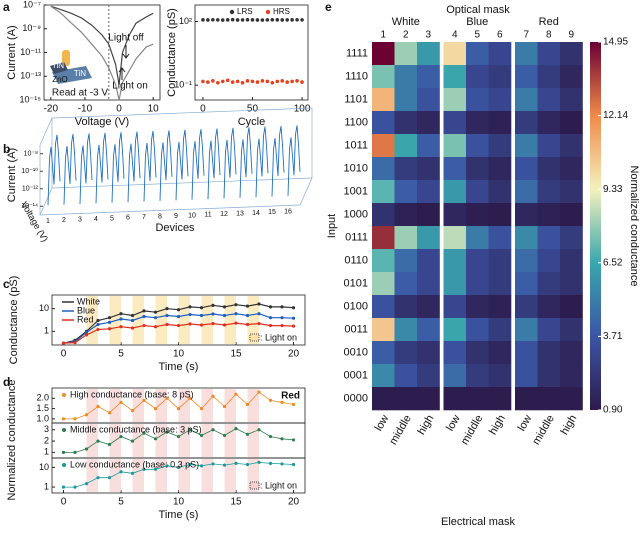  Describe the element at coordinates (615, 42) in the screenshot. I see `colorbar-tick-label: 14.95` at that location.